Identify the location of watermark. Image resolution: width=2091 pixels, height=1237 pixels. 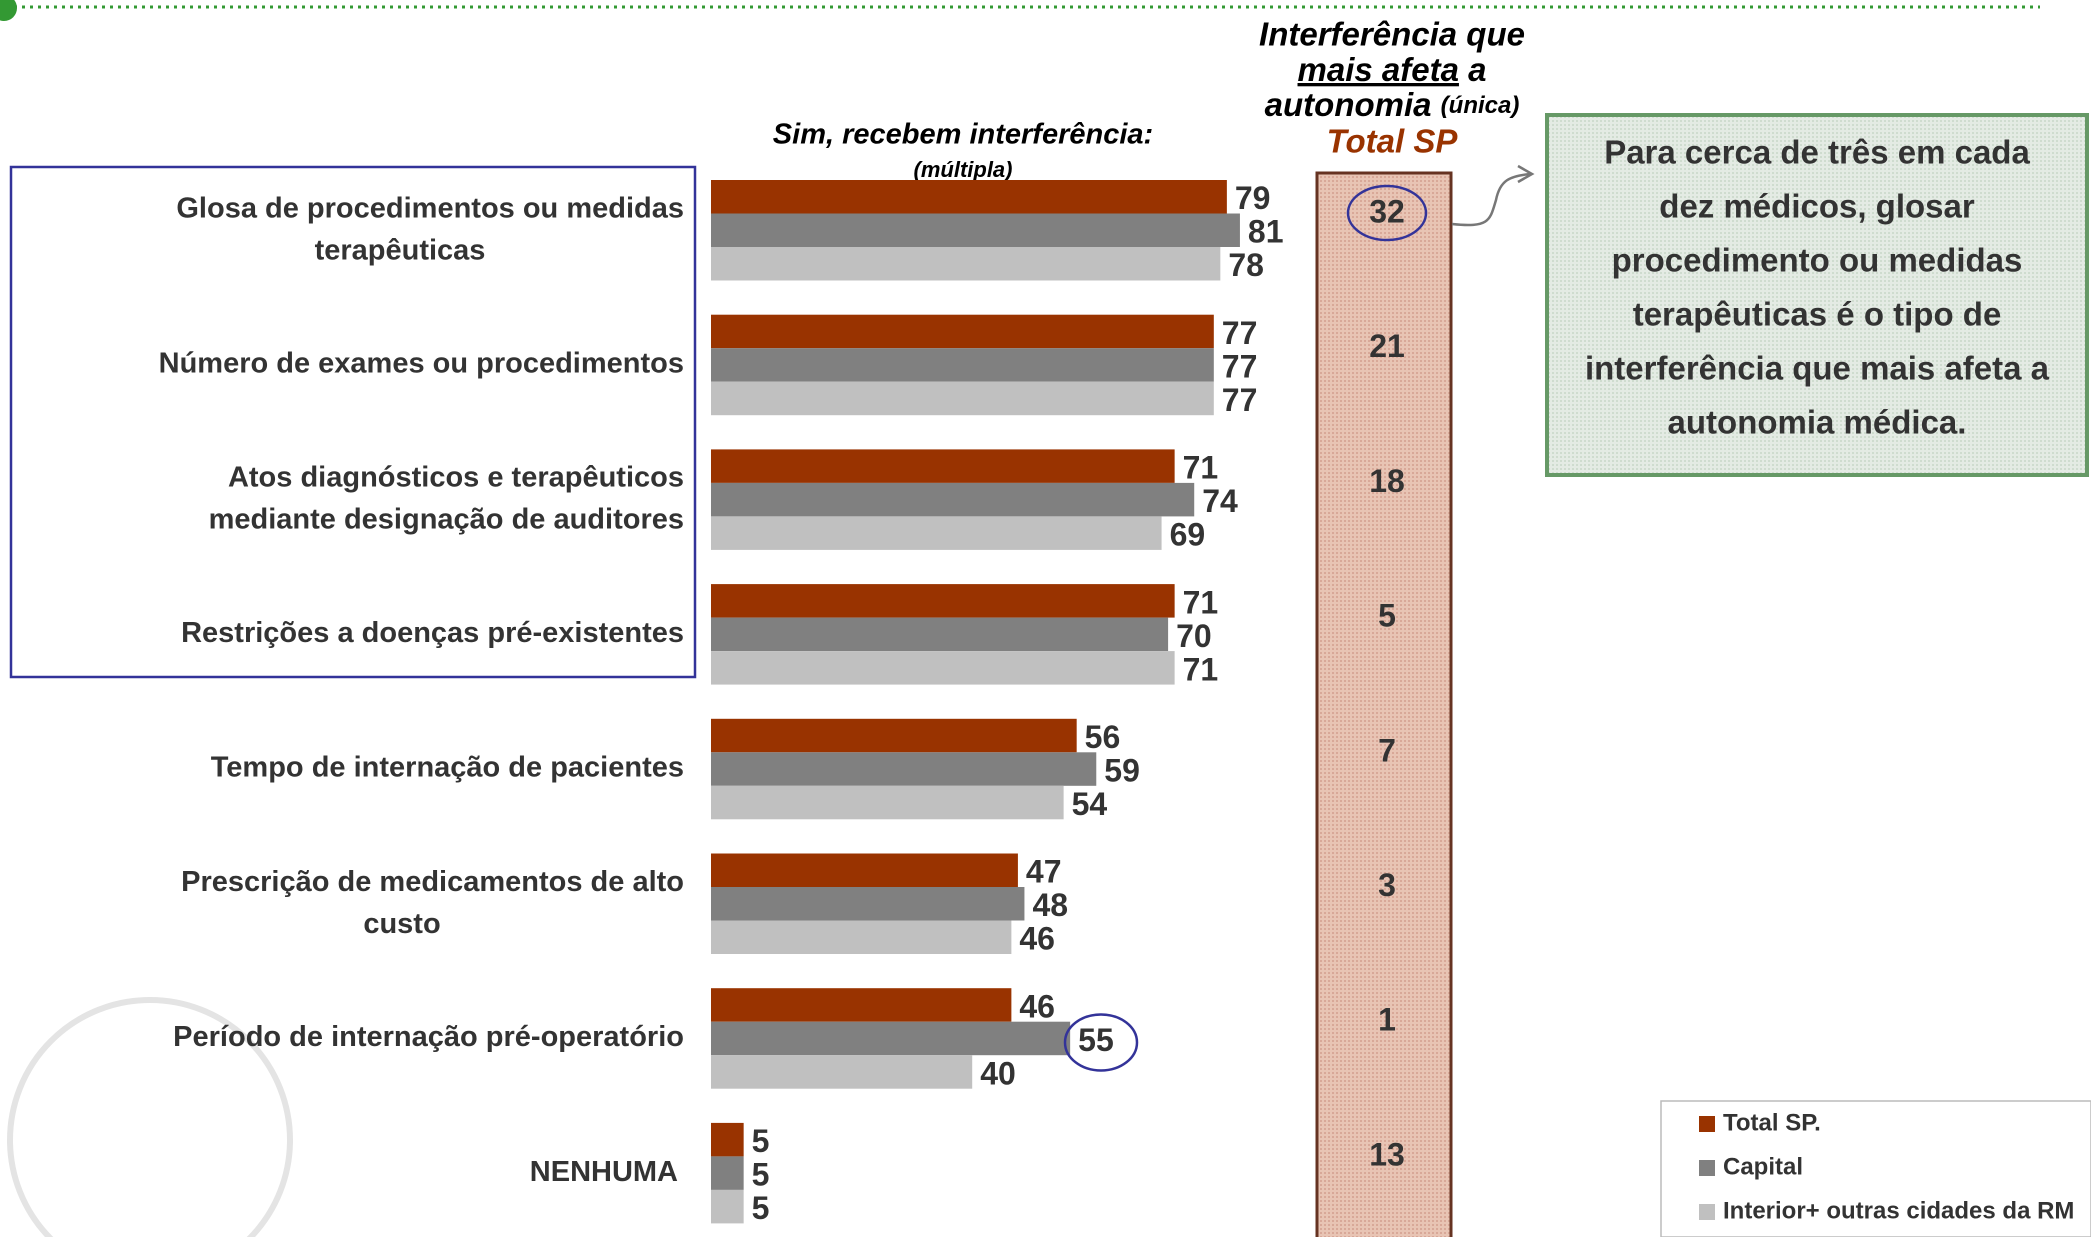
(150, 1117).